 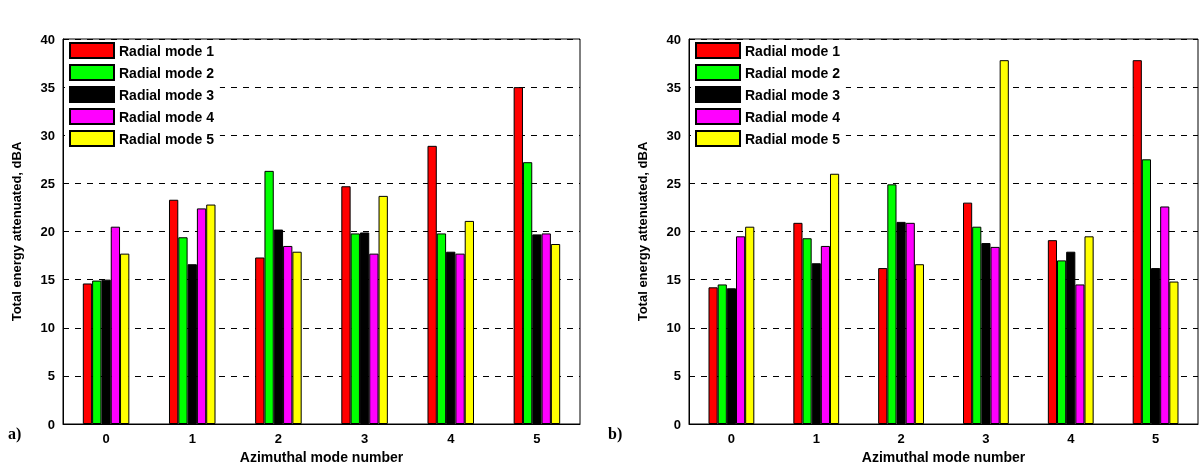 What do you see at coordinates (615, 433) in the screenshot?
I see `text: b)` at bounding box center [615, 433].